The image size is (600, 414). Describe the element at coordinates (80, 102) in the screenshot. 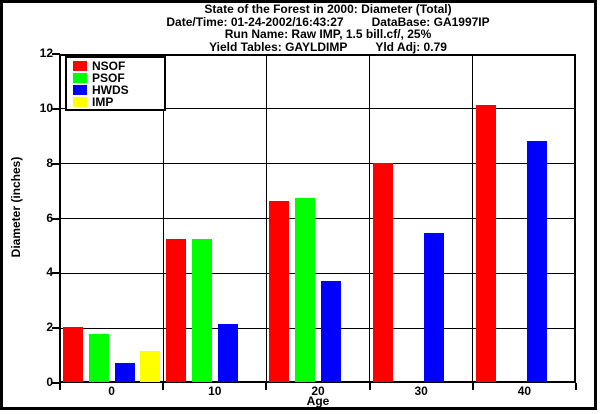

I see `legend-swatch-imp` at that location.